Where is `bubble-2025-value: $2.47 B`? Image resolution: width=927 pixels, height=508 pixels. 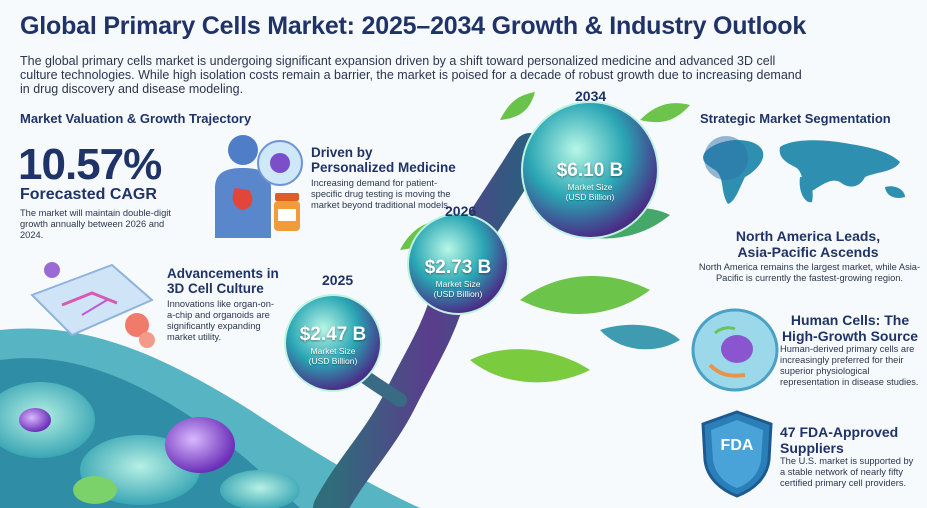
bubble-2025-value: $2.47 B is located at coordinates (333, 334).